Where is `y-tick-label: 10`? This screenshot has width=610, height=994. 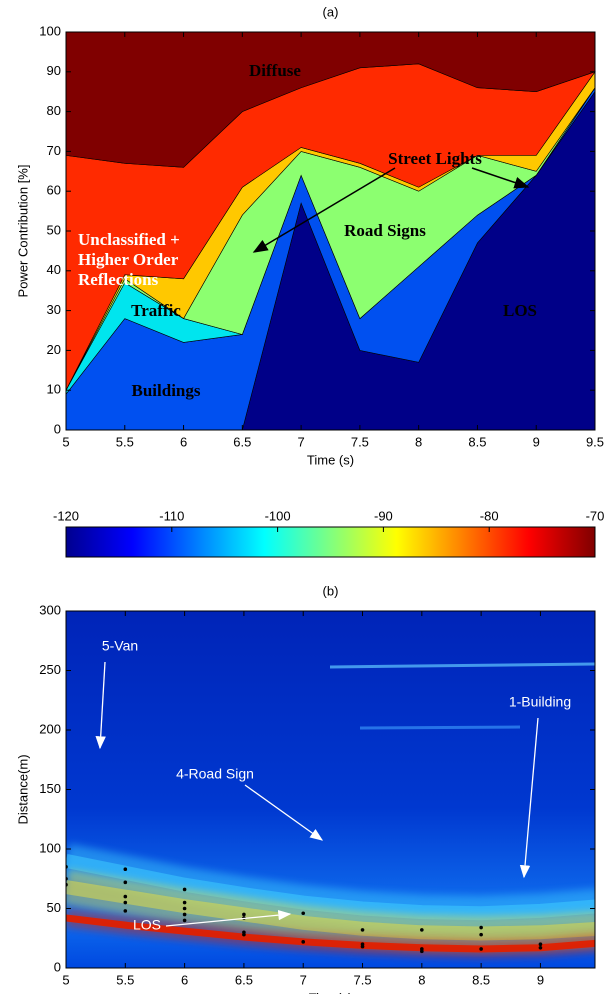
y-tick-label: 10 is located at coordinates (54, 389).